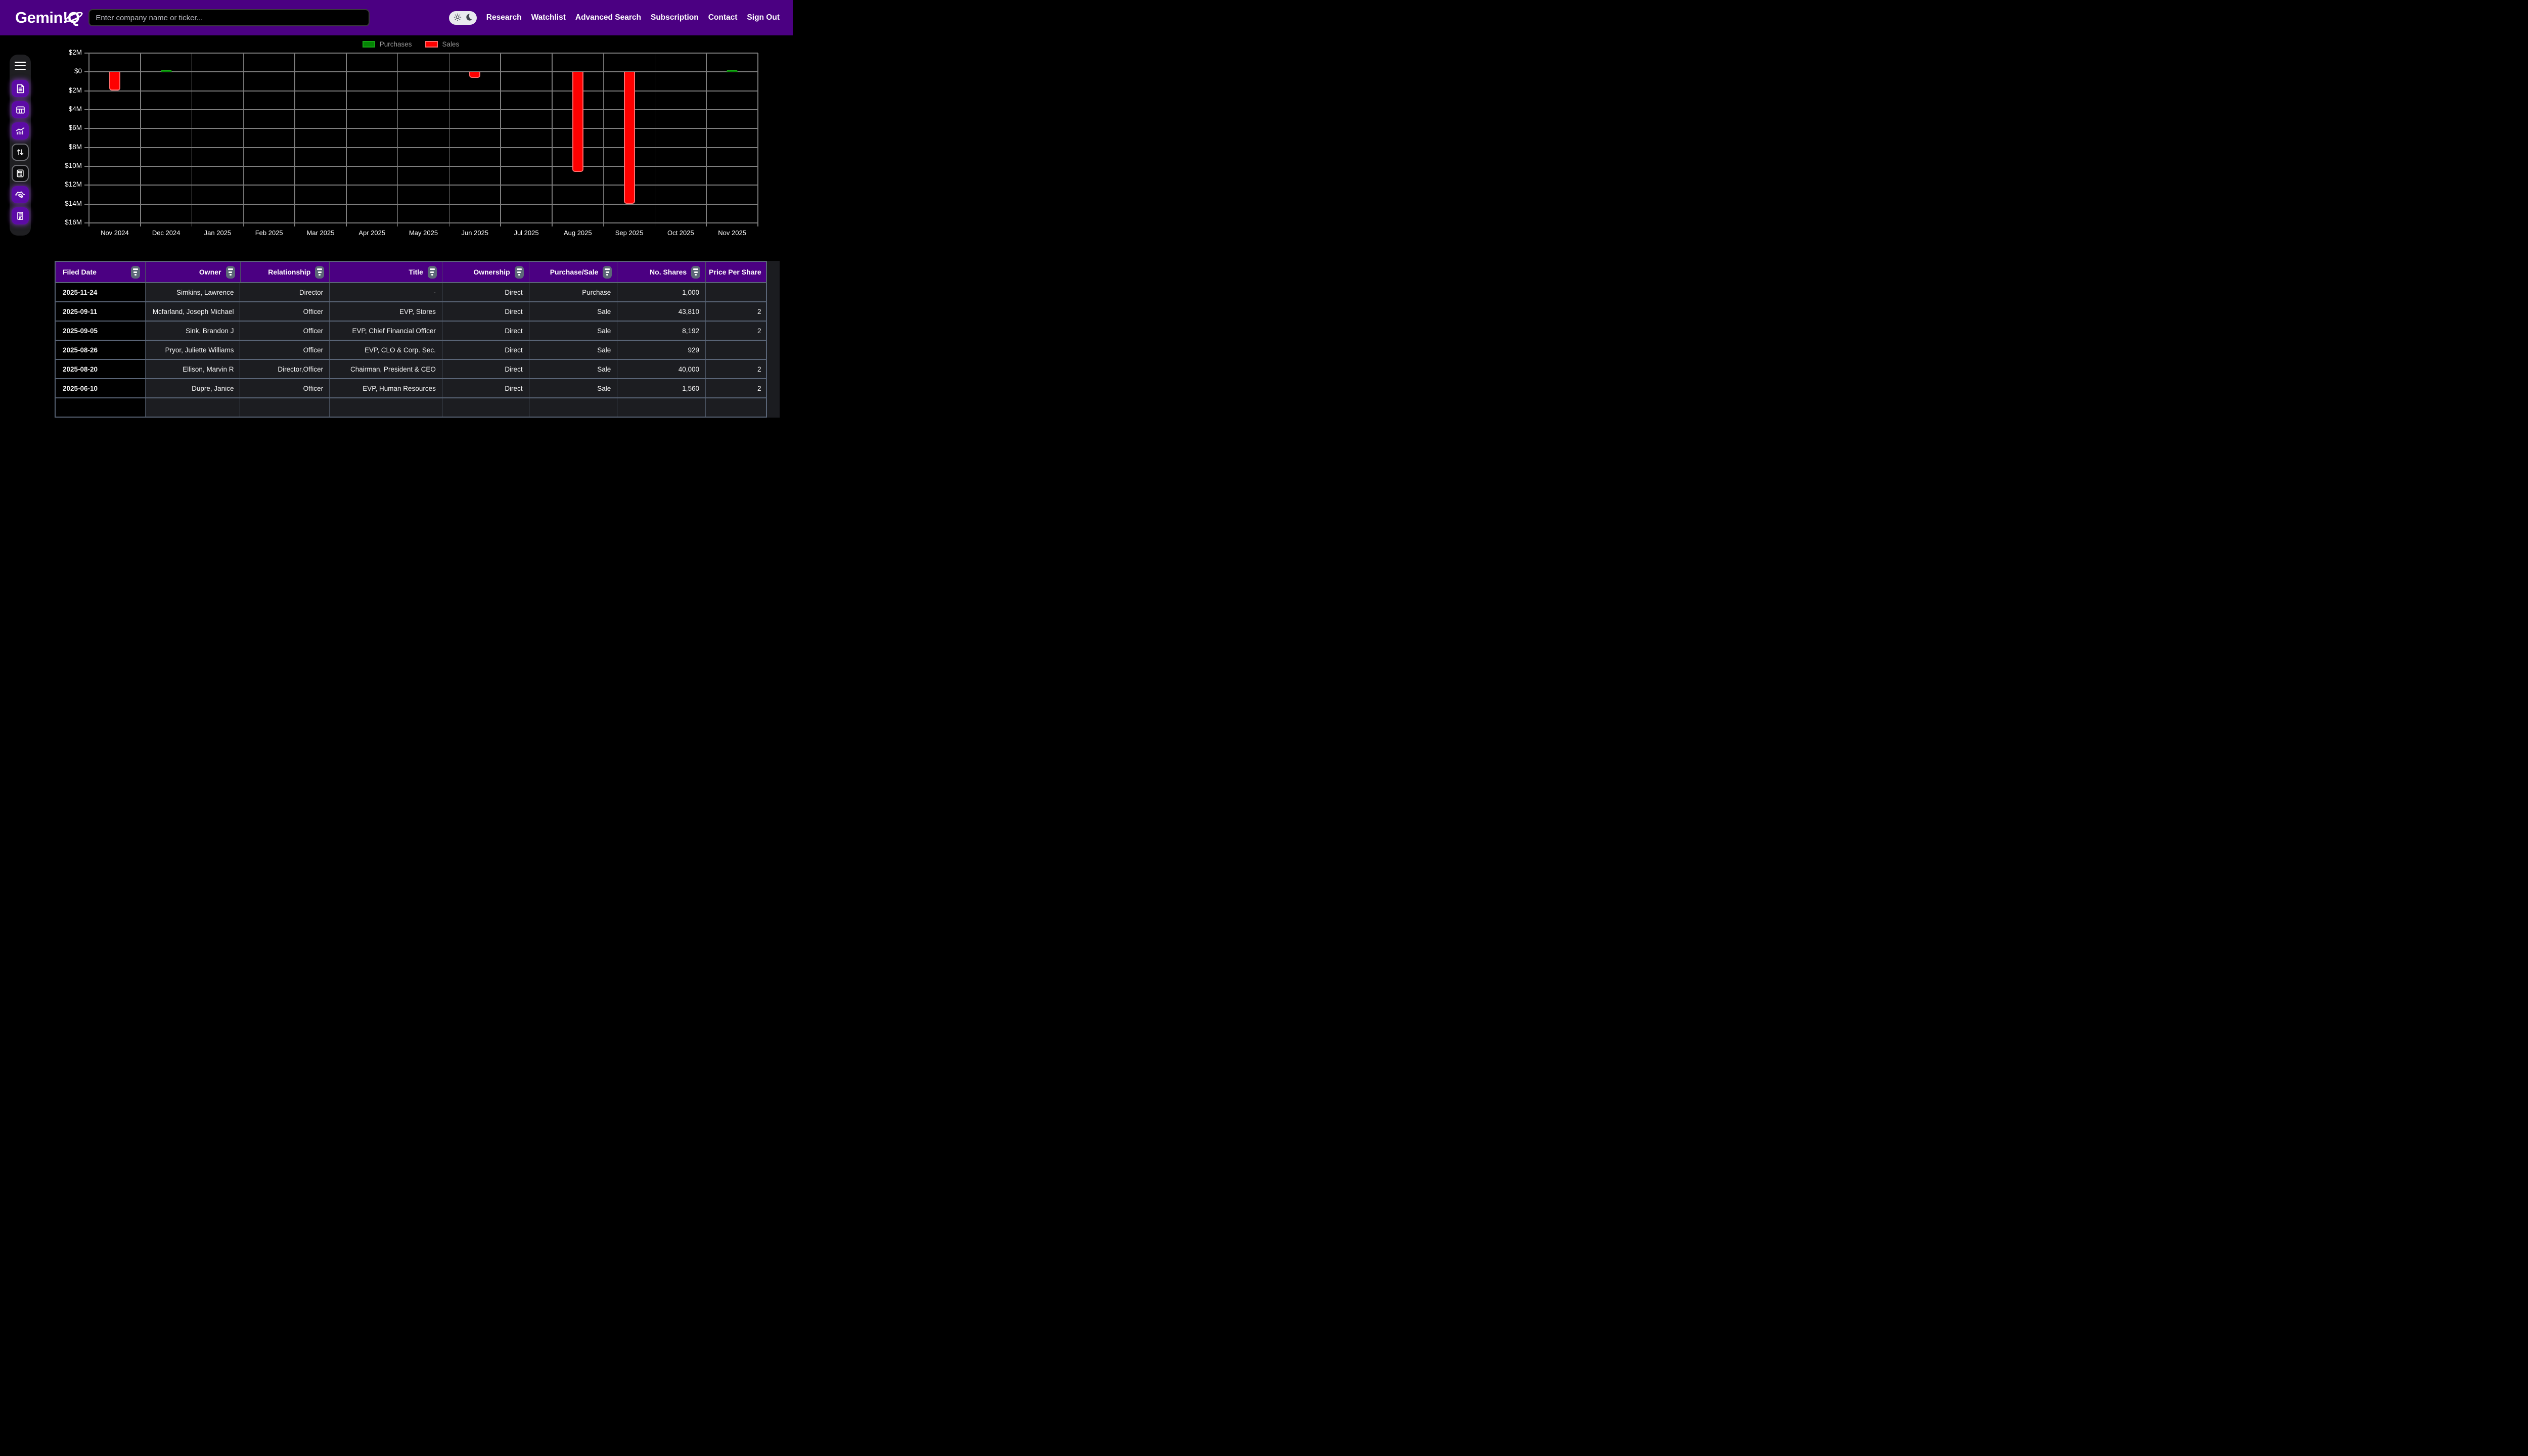 The height and width of the screenshot is (1456, 2528). Describe the element at coordinates (285, 350) in the screenshot. I see `cell-relationship: Officer` at that location.